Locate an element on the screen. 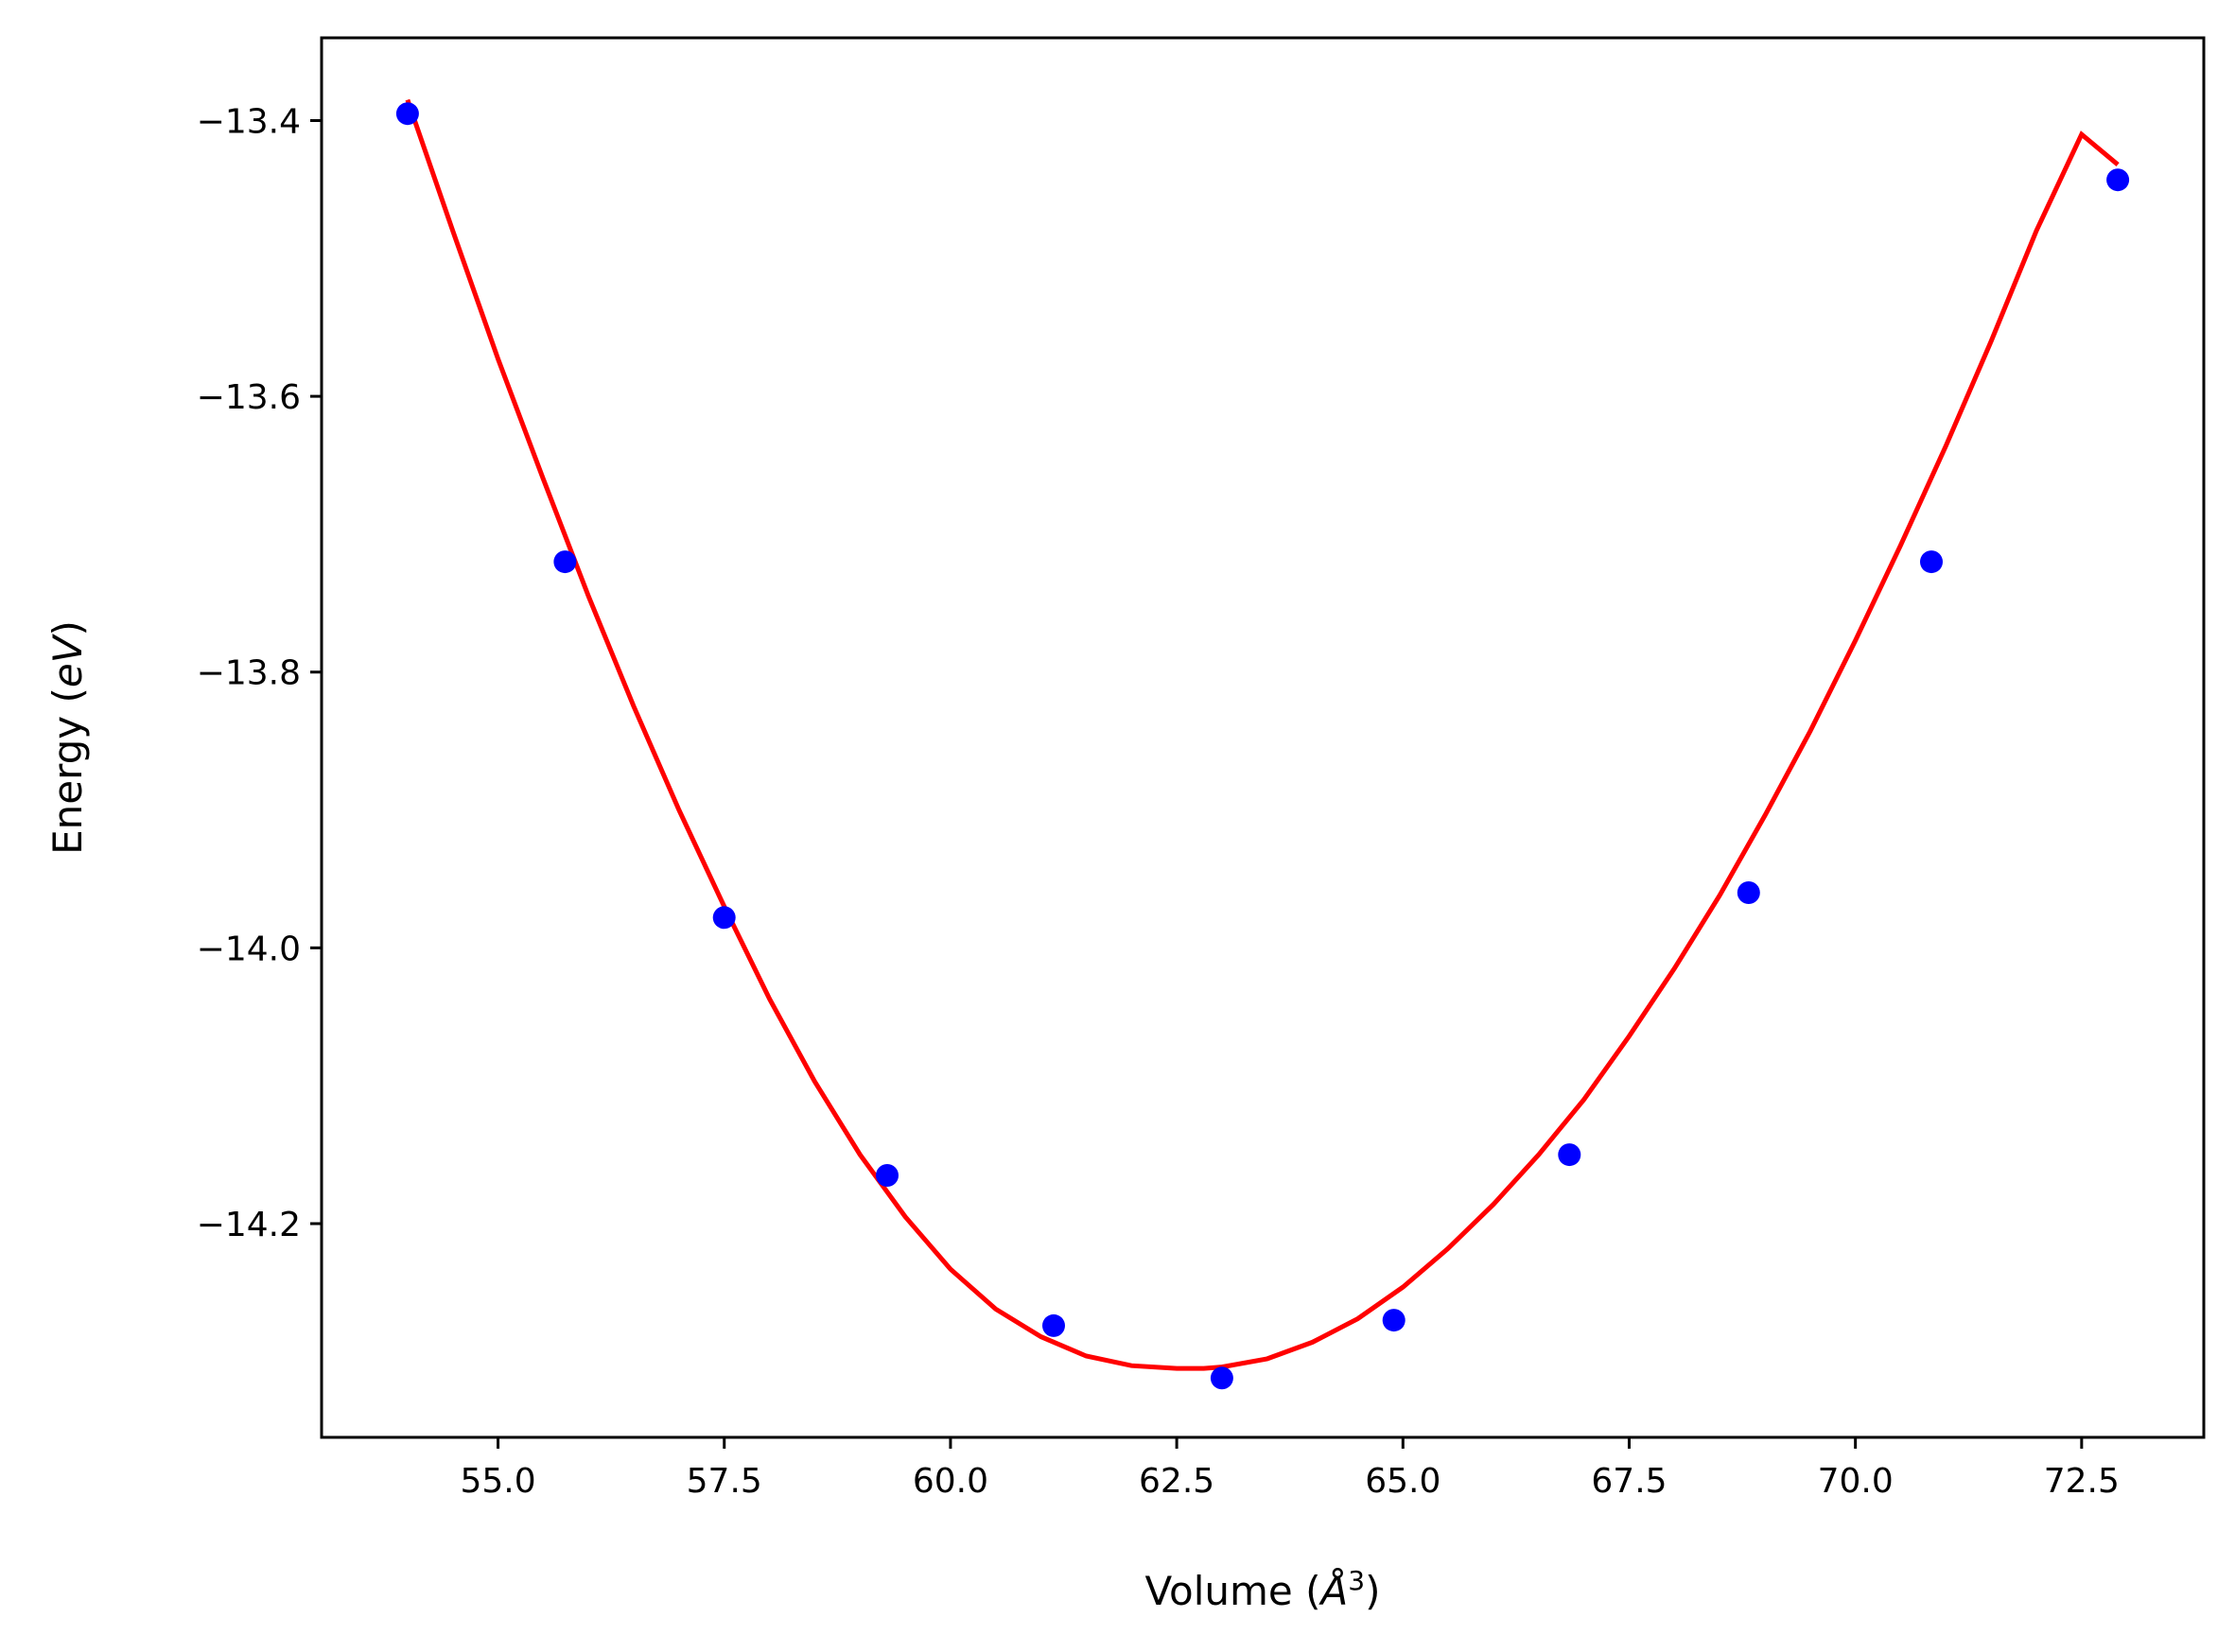 The width and height of the screenshot is (2235, 1652). y-tick-label: −14.0 is located at coordinates (249, 949).